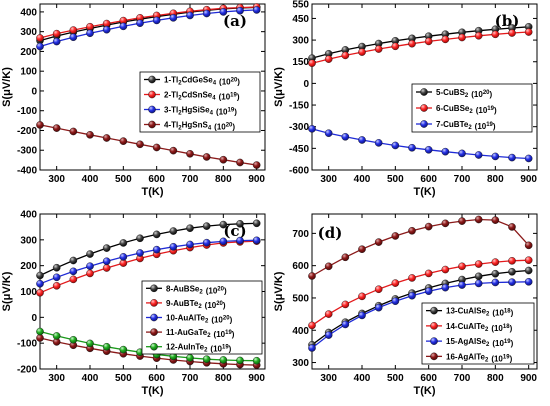 This screenshot has width=550, height=406. Describe the element at coordinates (299, 106) in the screenshot. I see `y-tick-label: -150` at that location.